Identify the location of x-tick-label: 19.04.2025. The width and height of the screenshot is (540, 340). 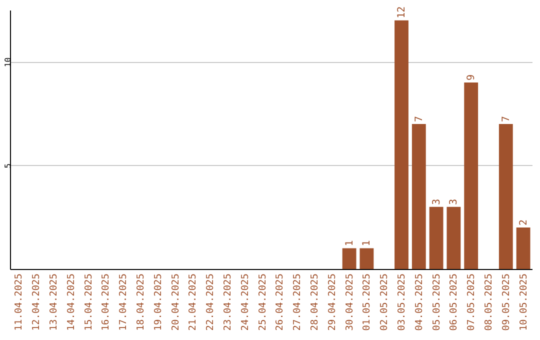
(158, 302).